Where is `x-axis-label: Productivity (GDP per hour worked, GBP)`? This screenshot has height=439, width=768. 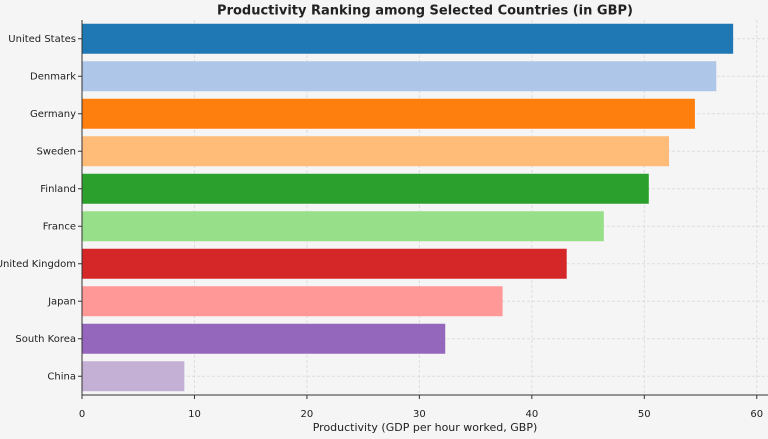 x-axis-label: Productivity (GDP per hour worked, GBP) is located at coordinates (425, 427).